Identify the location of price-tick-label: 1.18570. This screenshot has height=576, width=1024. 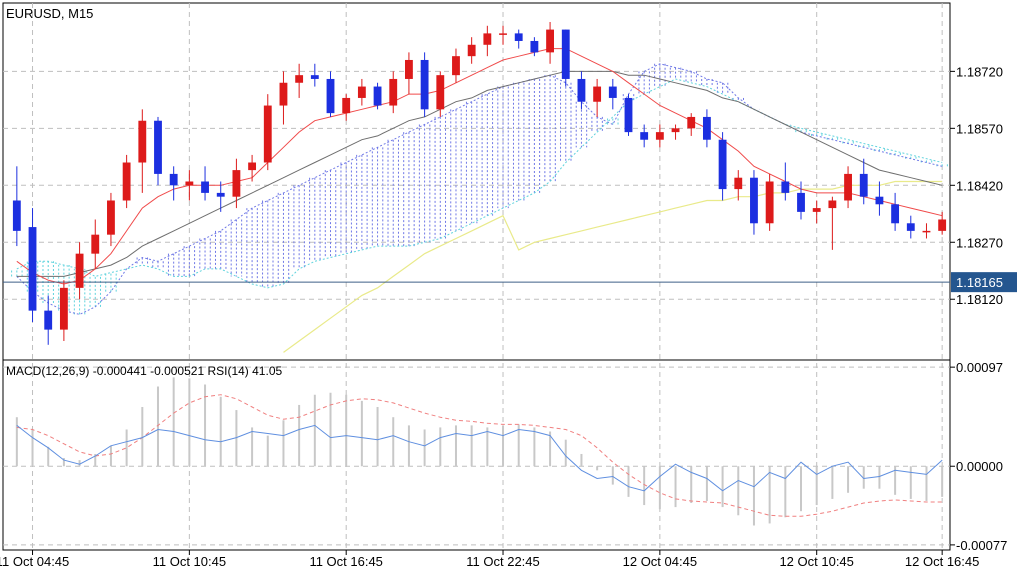
(979, 128).